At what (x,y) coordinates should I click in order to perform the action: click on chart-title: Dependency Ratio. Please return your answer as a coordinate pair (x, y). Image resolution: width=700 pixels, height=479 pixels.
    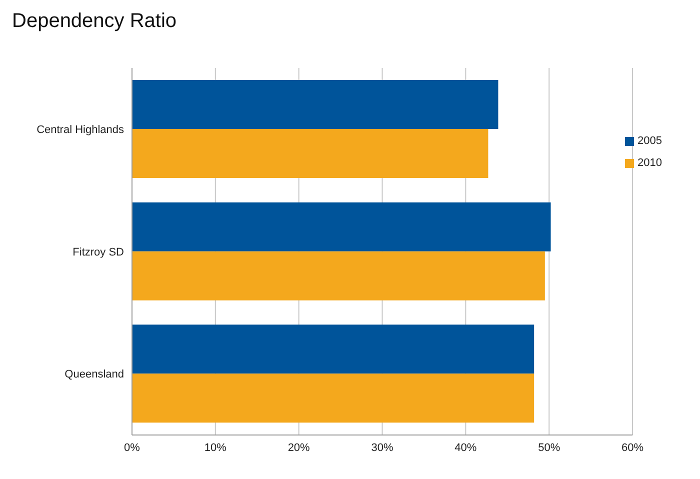
    Looking at the image, I should click on (94, 21).